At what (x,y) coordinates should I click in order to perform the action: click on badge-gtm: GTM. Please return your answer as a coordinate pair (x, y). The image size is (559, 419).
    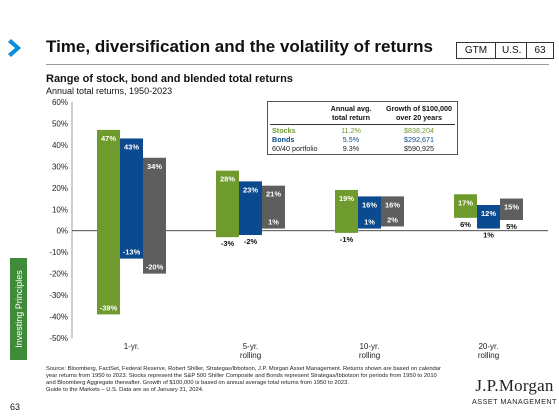
    Looking at the image, I should click on (476, 50).